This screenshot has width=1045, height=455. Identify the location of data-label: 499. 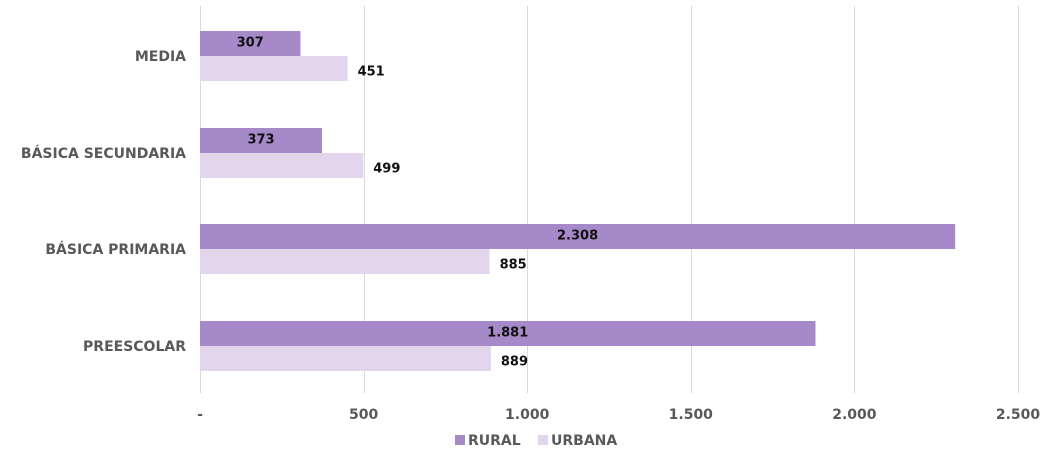
(386, 169).